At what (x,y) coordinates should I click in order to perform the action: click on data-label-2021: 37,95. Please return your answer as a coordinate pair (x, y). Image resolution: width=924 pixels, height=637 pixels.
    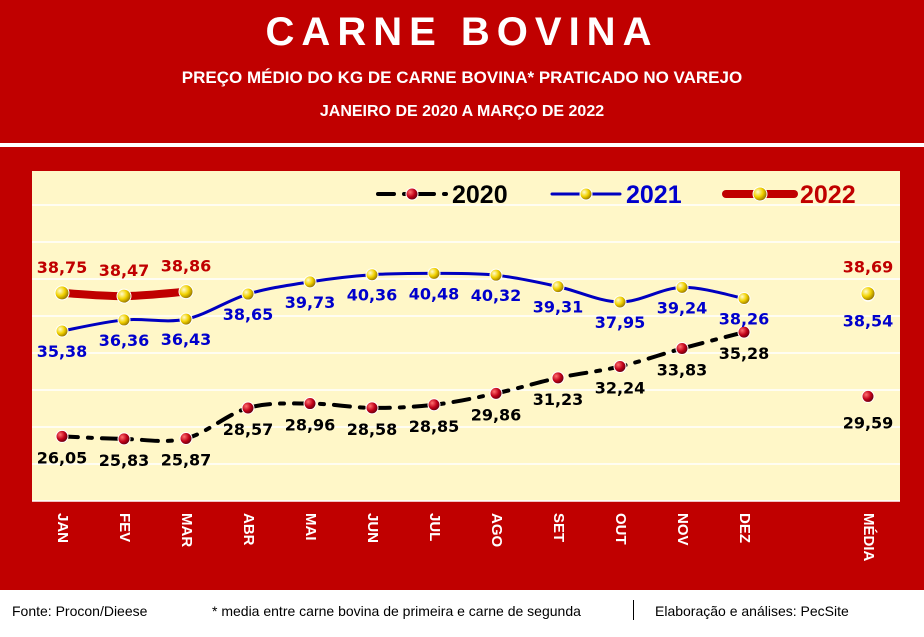
    Looking at the image, I should click on (620, 322).